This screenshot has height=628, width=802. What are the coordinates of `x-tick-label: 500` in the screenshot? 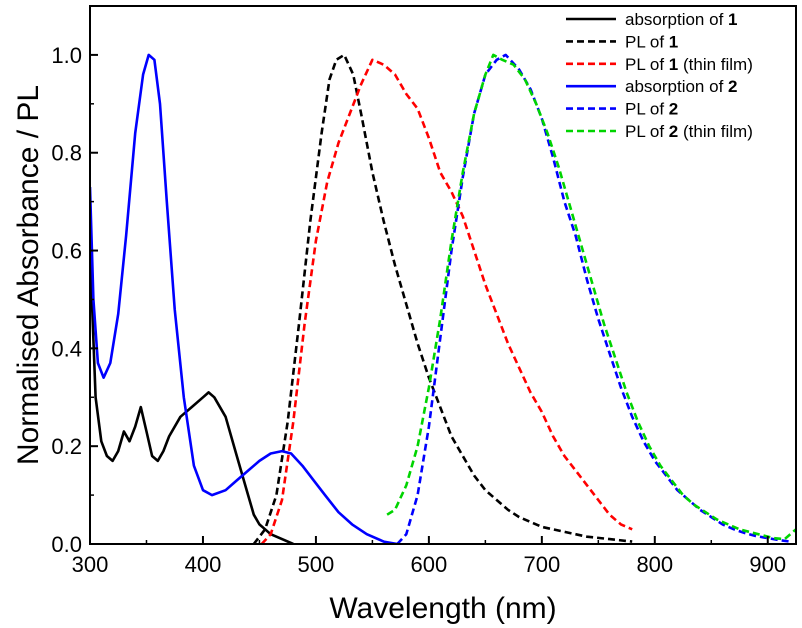 It's located at (316, 564).